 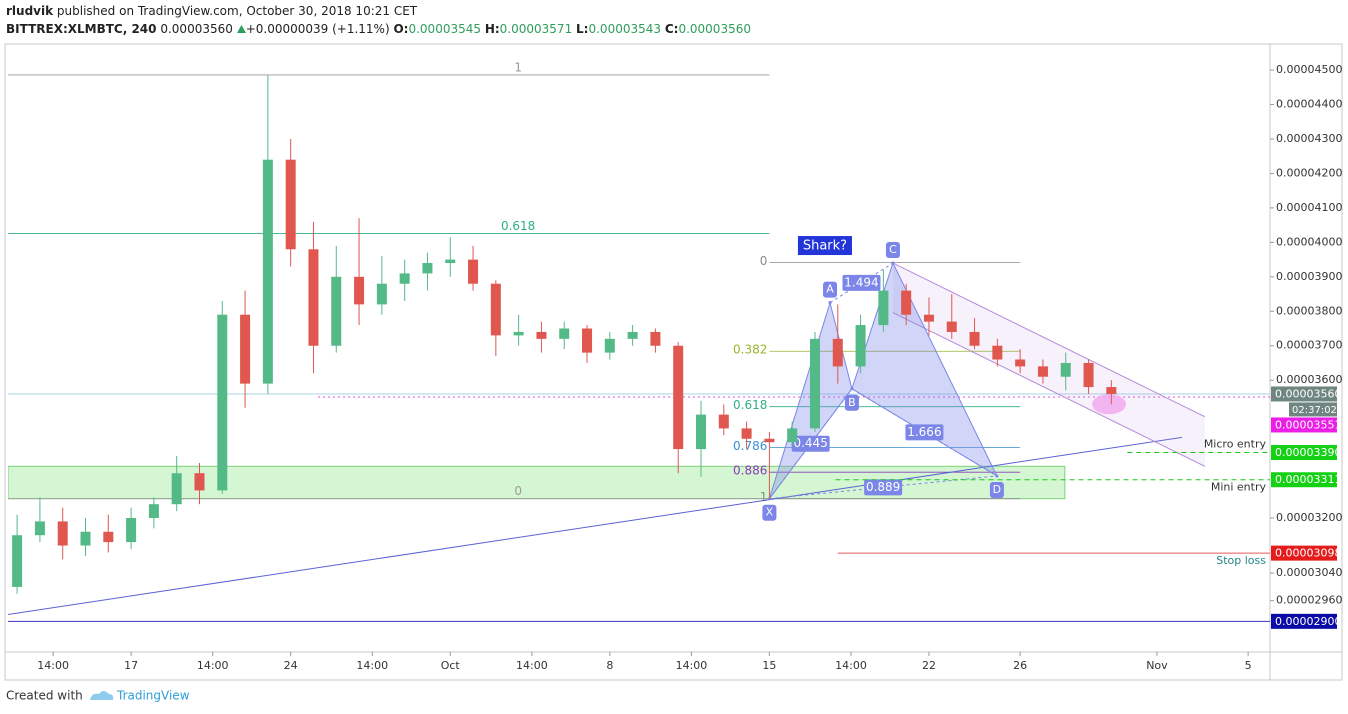 I want to click on channel-fill, so click(x=1048, y=365).